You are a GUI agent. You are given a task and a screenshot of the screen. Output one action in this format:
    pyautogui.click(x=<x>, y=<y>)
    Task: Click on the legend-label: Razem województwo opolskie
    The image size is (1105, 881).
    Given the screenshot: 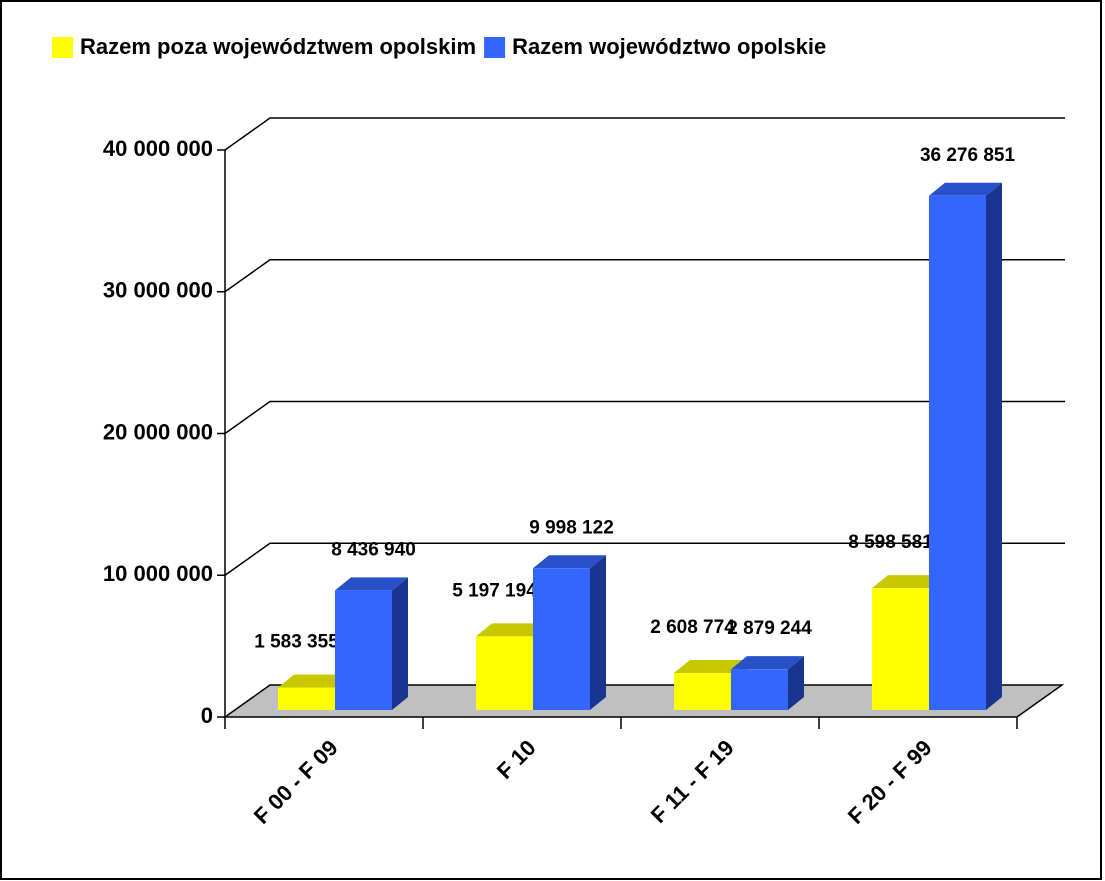 What is the action you would take?
    pyautogui.click(x=669, y=46)
    